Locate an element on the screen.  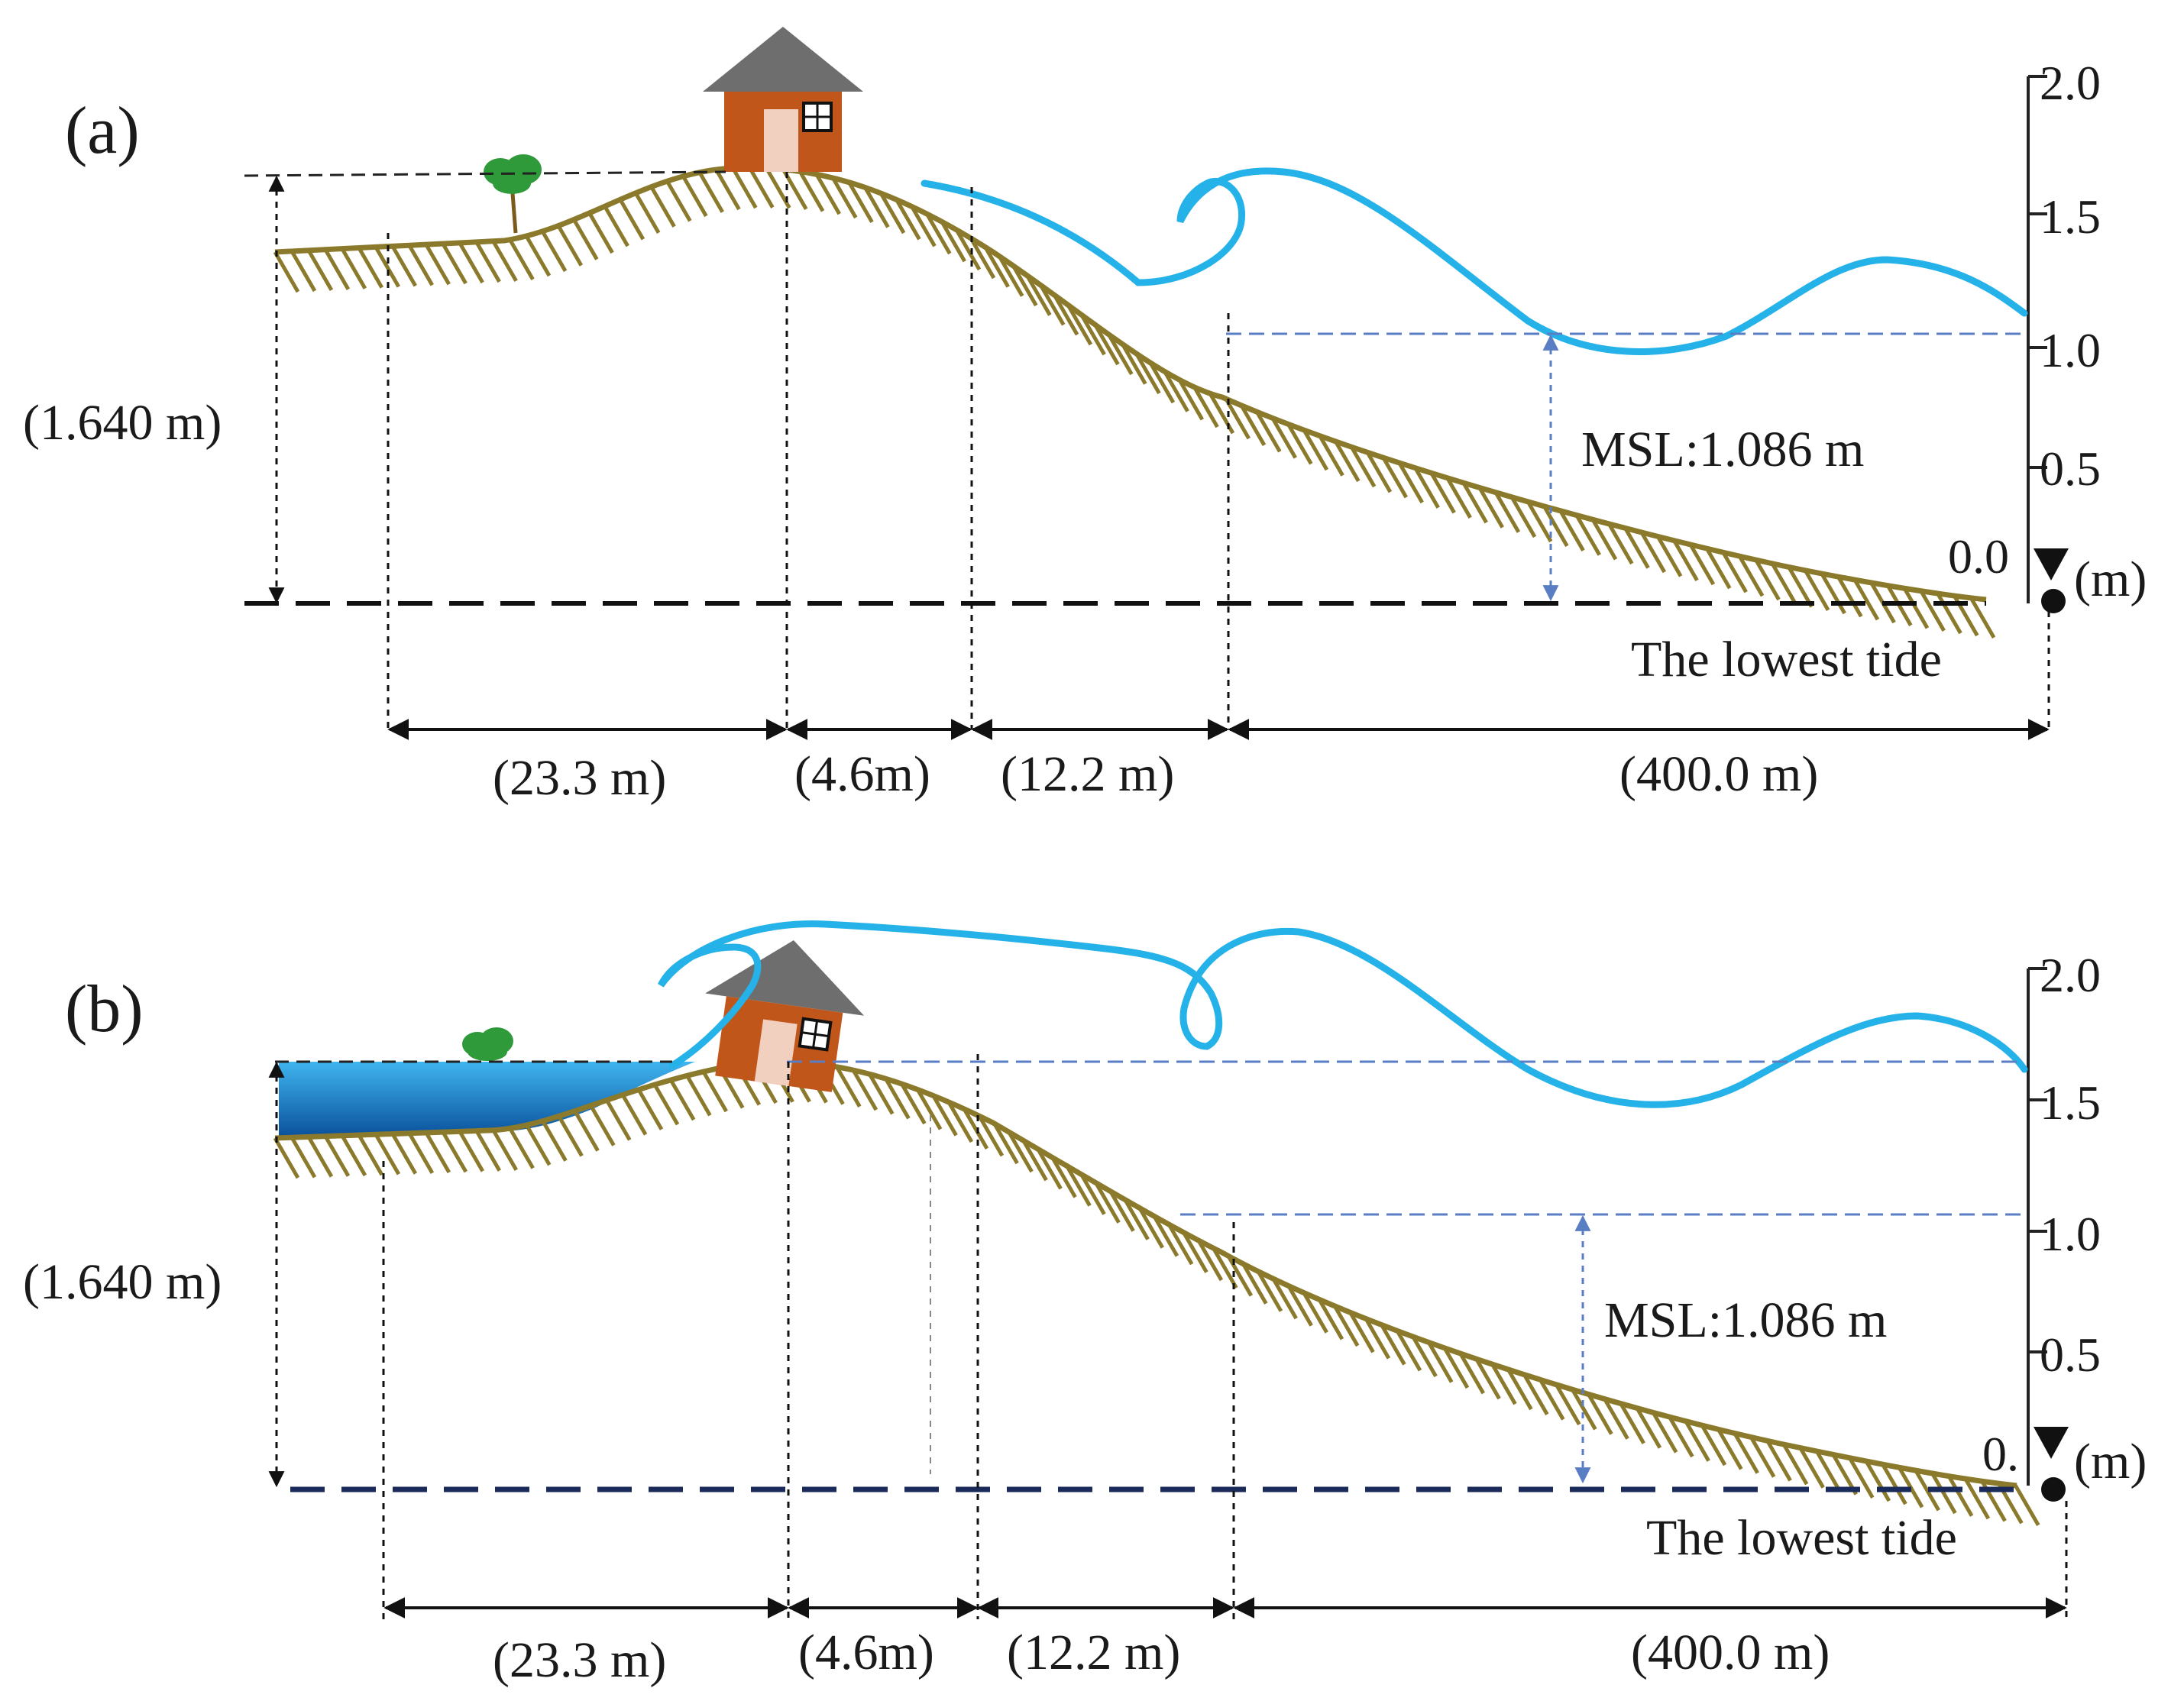
panel-a-msl-label: MSL:1.086 m is located at coordinates (1723, 449).